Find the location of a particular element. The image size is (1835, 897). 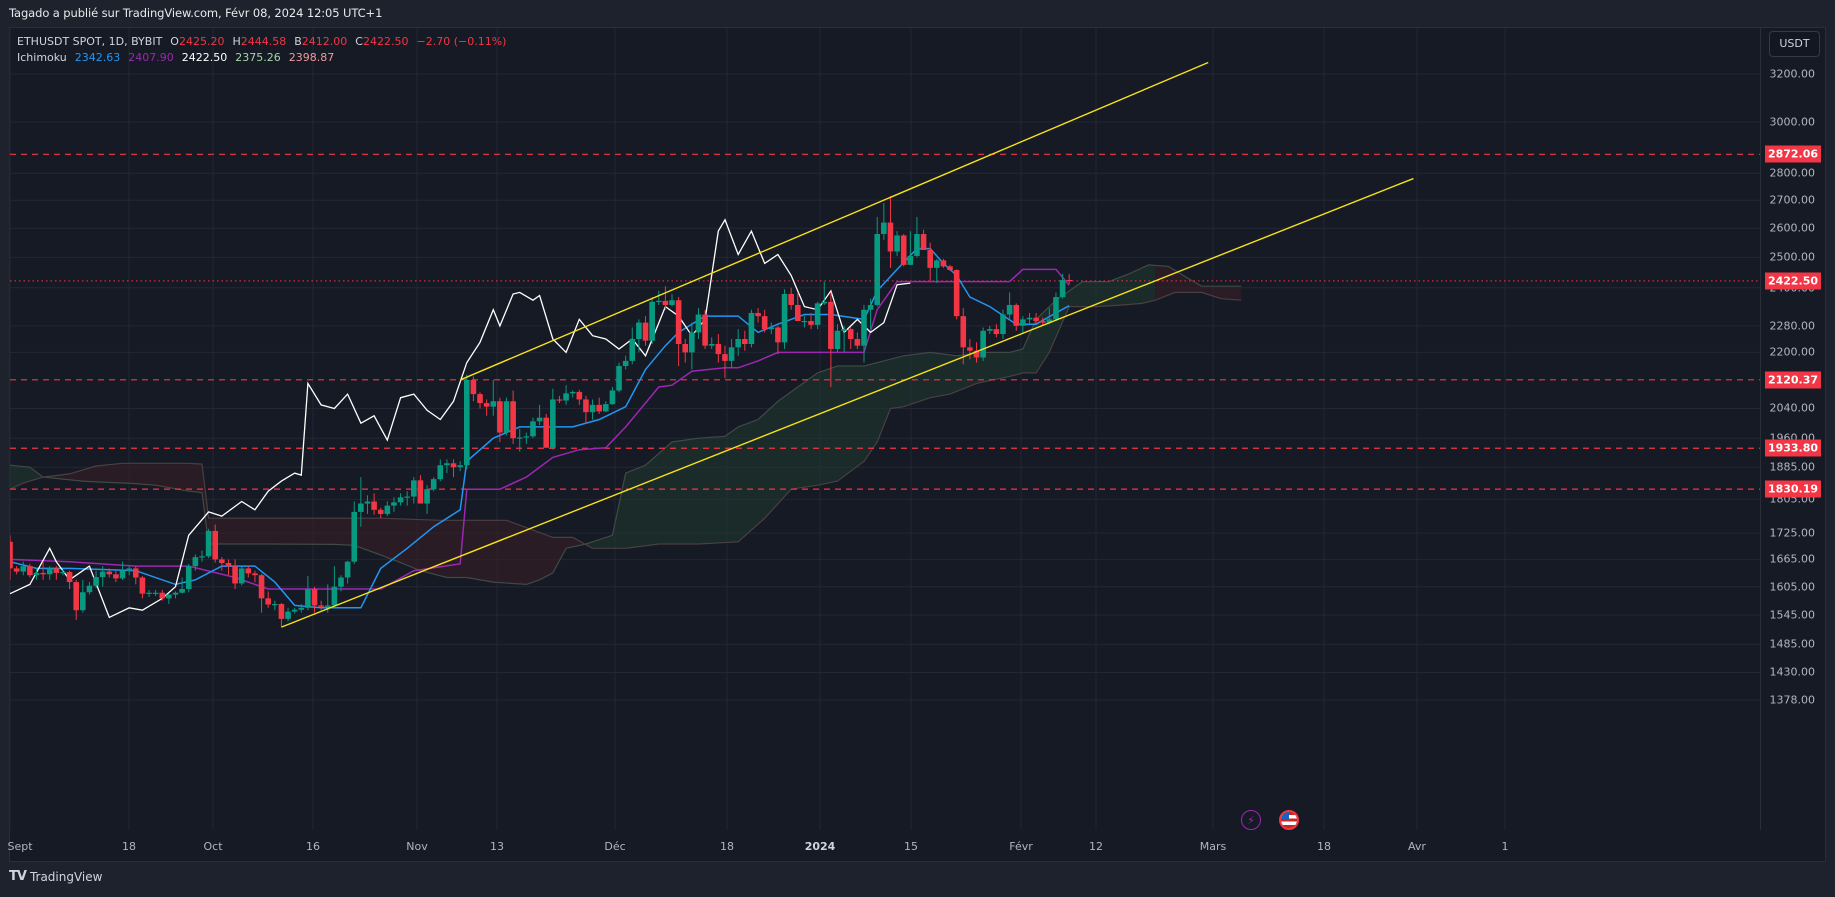

price-tick: 1605.00 is located at coordinates (1792, 587).